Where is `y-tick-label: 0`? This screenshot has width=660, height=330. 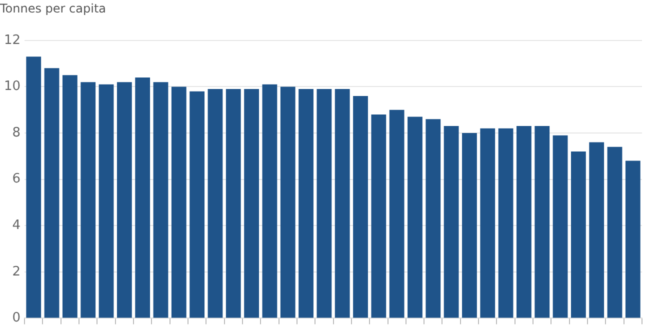
y-tick-label: 0 is located at coordinates (16, 318).